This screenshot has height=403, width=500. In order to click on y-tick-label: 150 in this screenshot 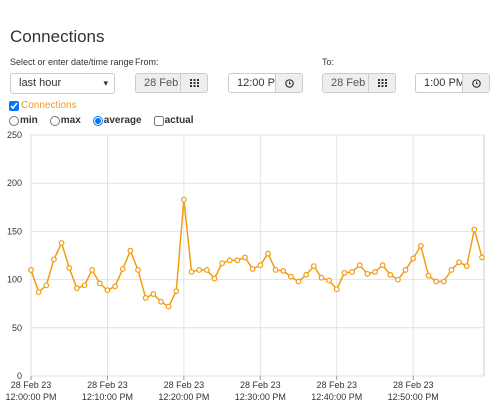, I will do `click(14, 231)`.